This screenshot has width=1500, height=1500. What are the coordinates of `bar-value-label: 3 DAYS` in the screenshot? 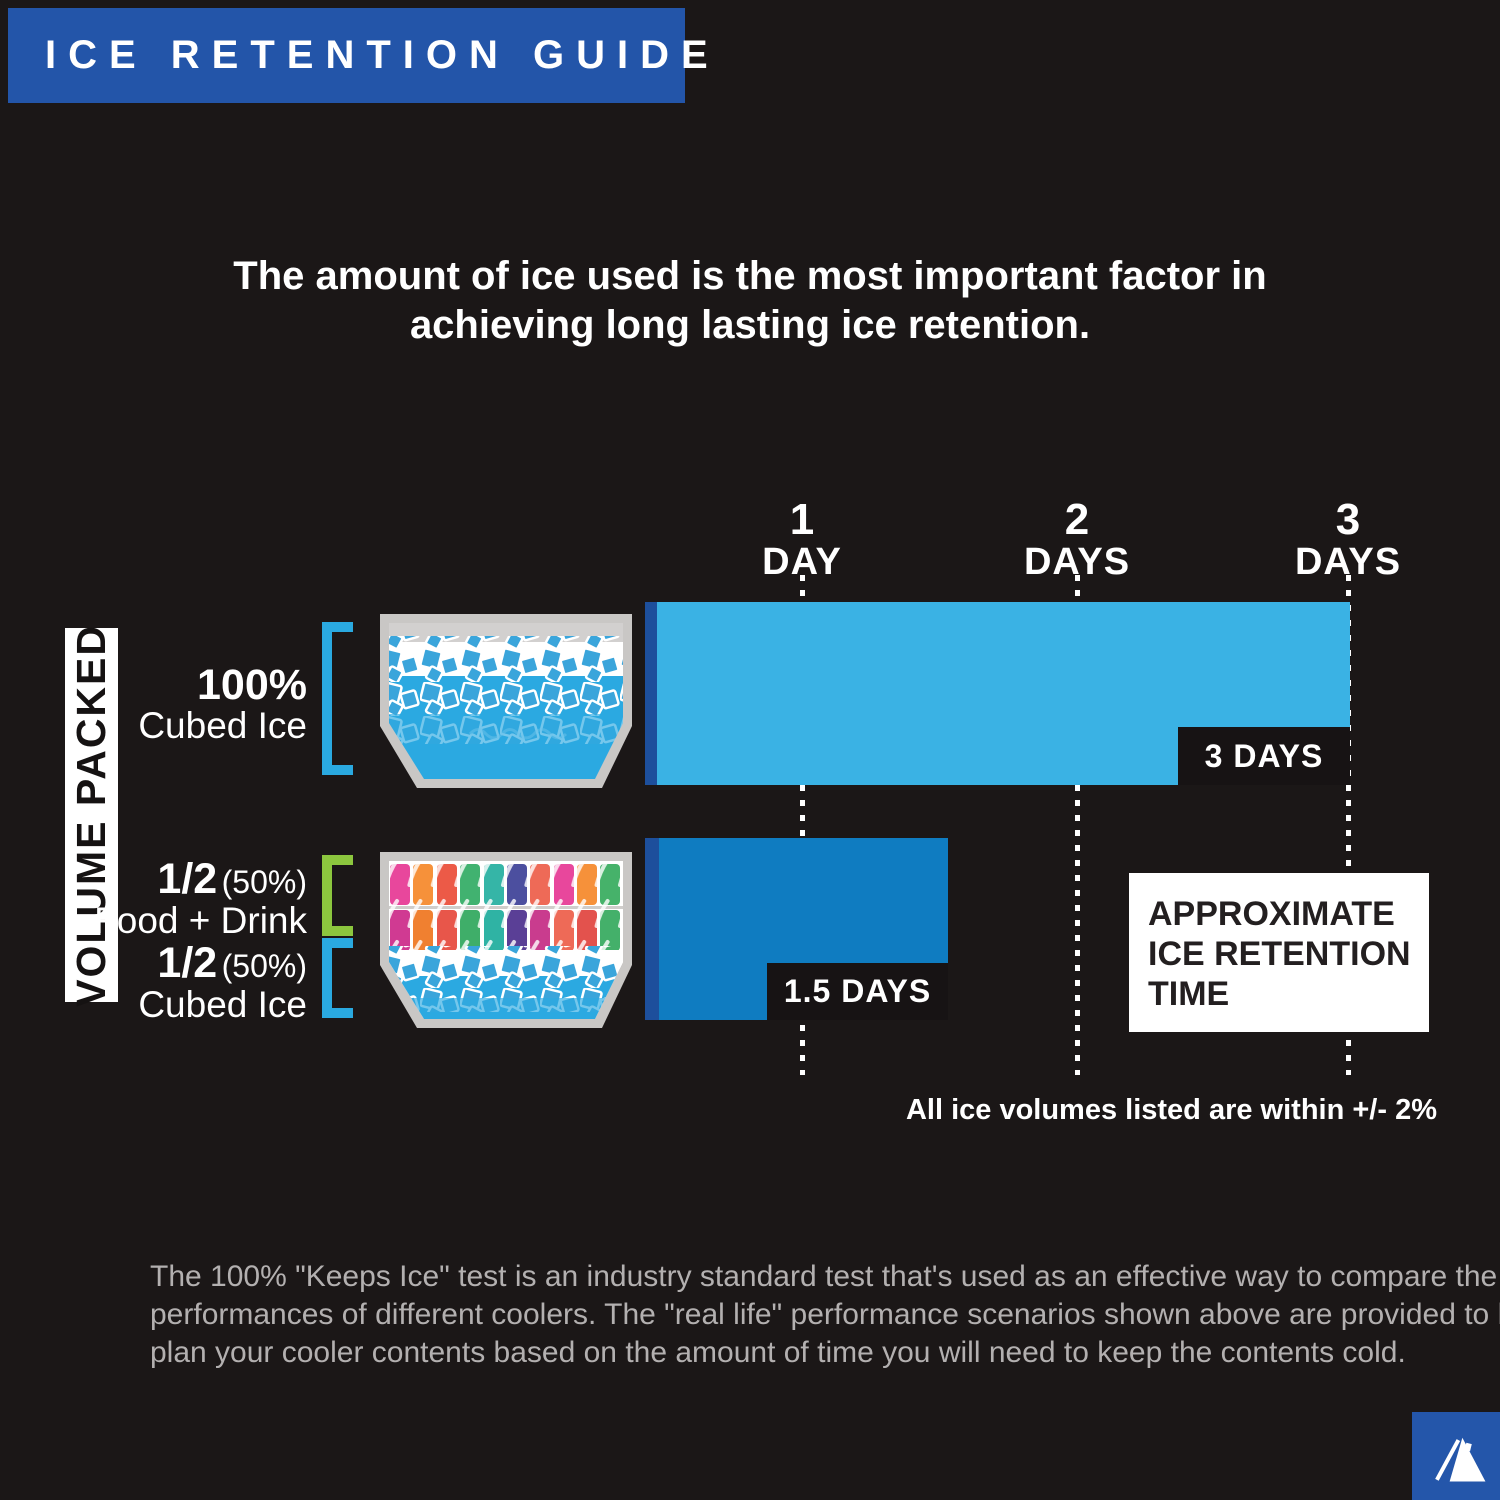 It's located at (1264, 756).